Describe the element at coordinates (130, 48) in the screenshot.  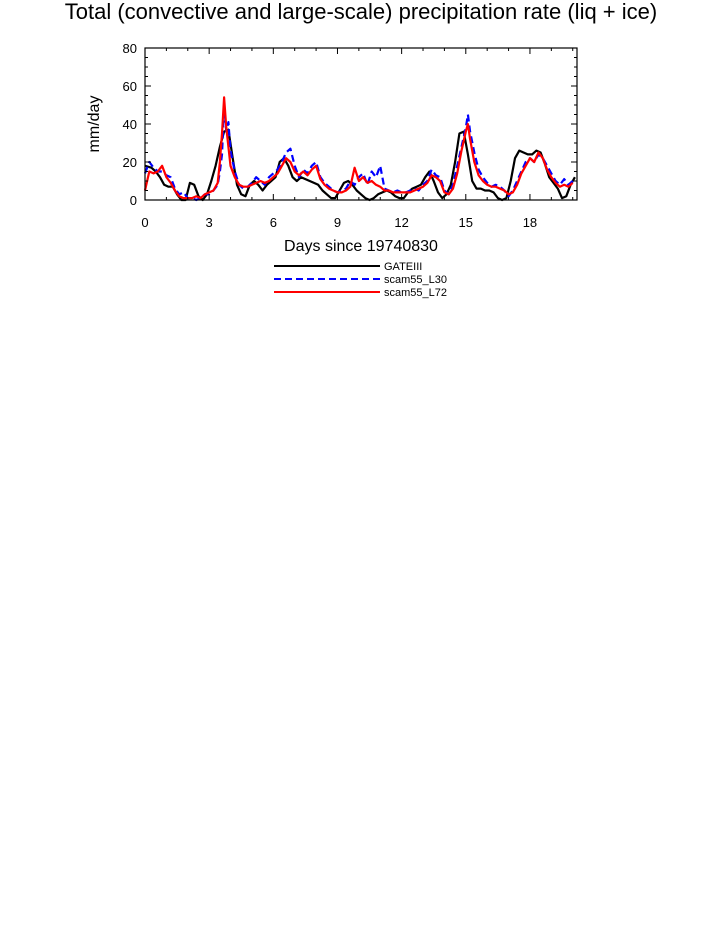
I see `y-tick-label: 80` at that location.